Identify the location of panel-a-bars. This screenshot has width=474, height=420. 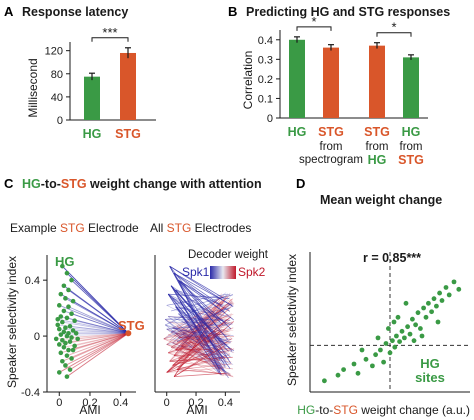
(110, 83).